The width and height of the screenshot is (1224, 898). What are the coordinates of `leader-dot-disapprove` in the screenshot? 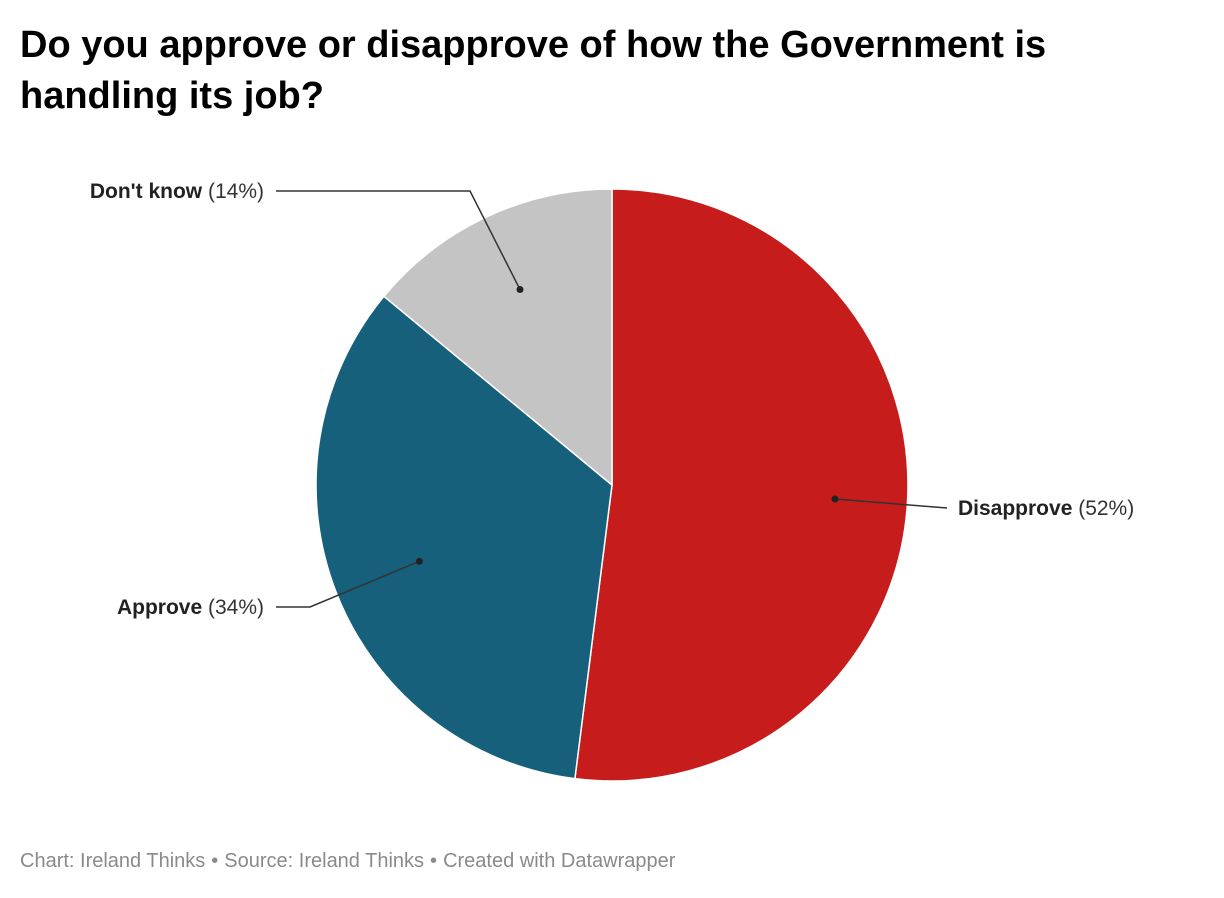 It's located at (835, 499).